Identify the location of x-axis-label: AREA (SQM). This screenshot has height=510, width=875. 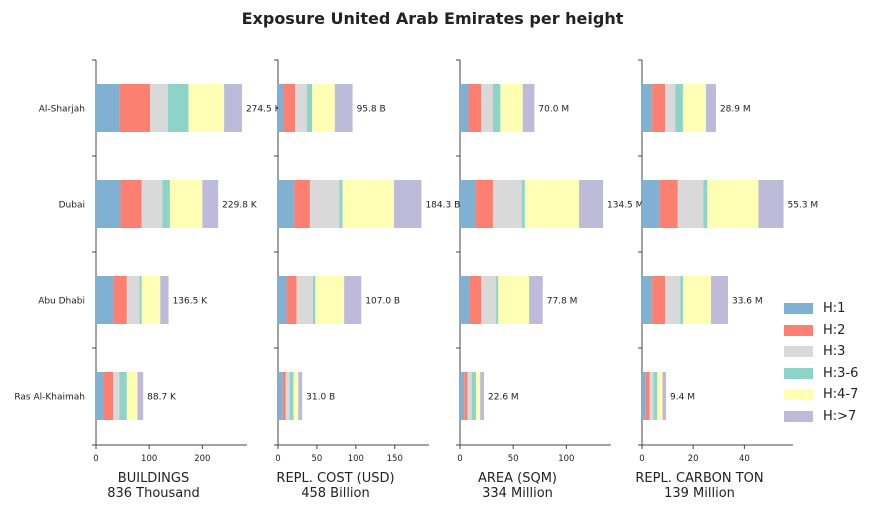
(517, 478).